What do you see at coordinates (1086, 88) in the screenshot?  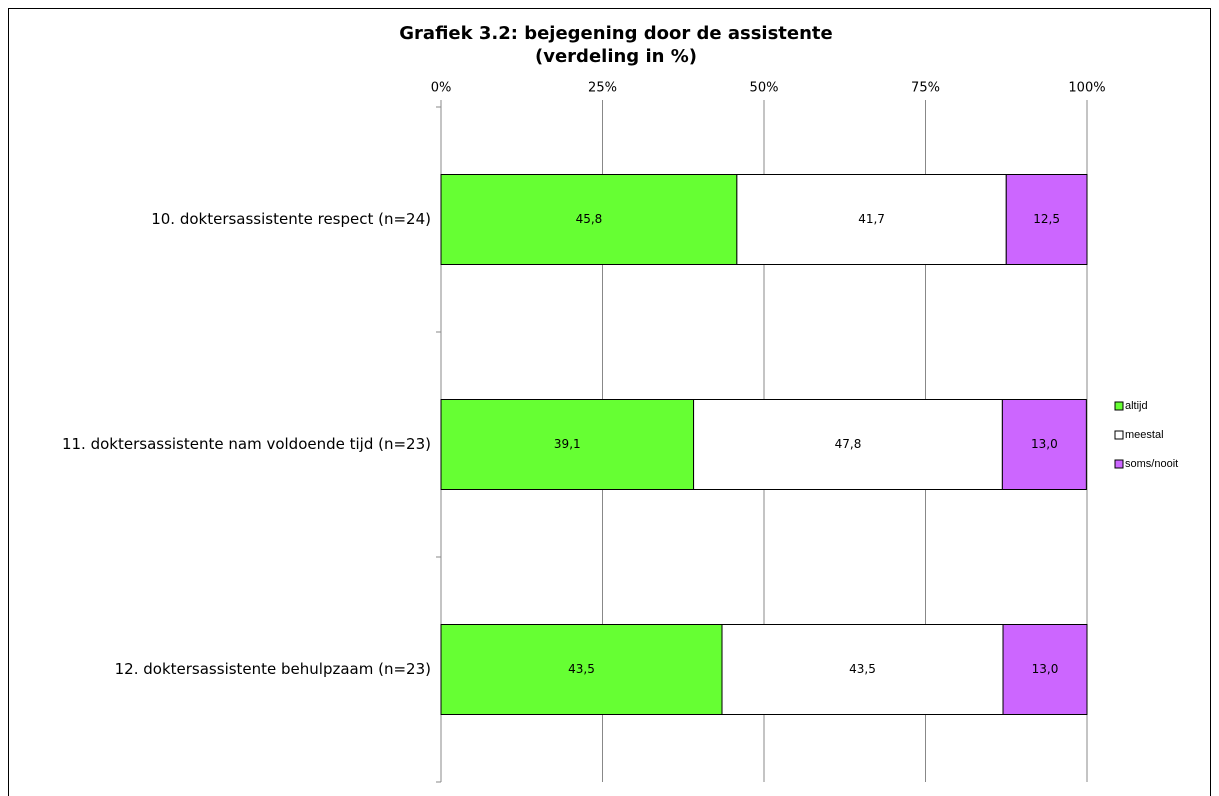 I see `x-tick-label: 100%` at bounding box center [1086, 88].